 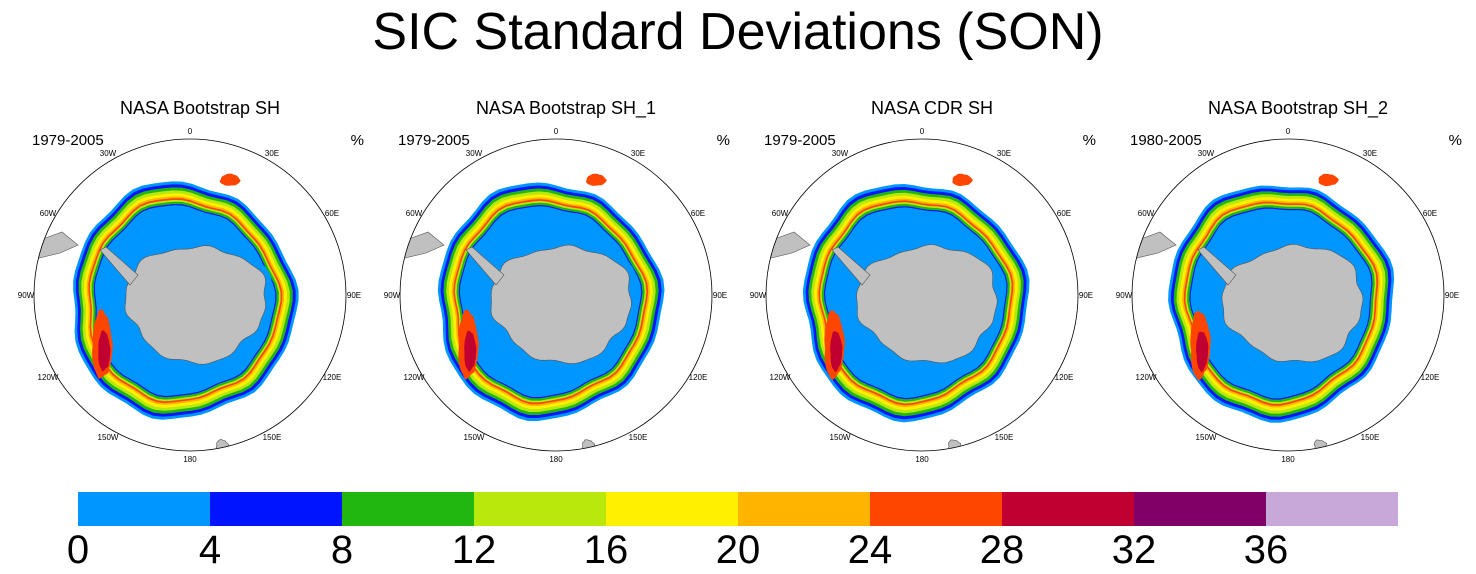 I want to click on panel-title: NASA CDR SH, so click(x=932, y=108).